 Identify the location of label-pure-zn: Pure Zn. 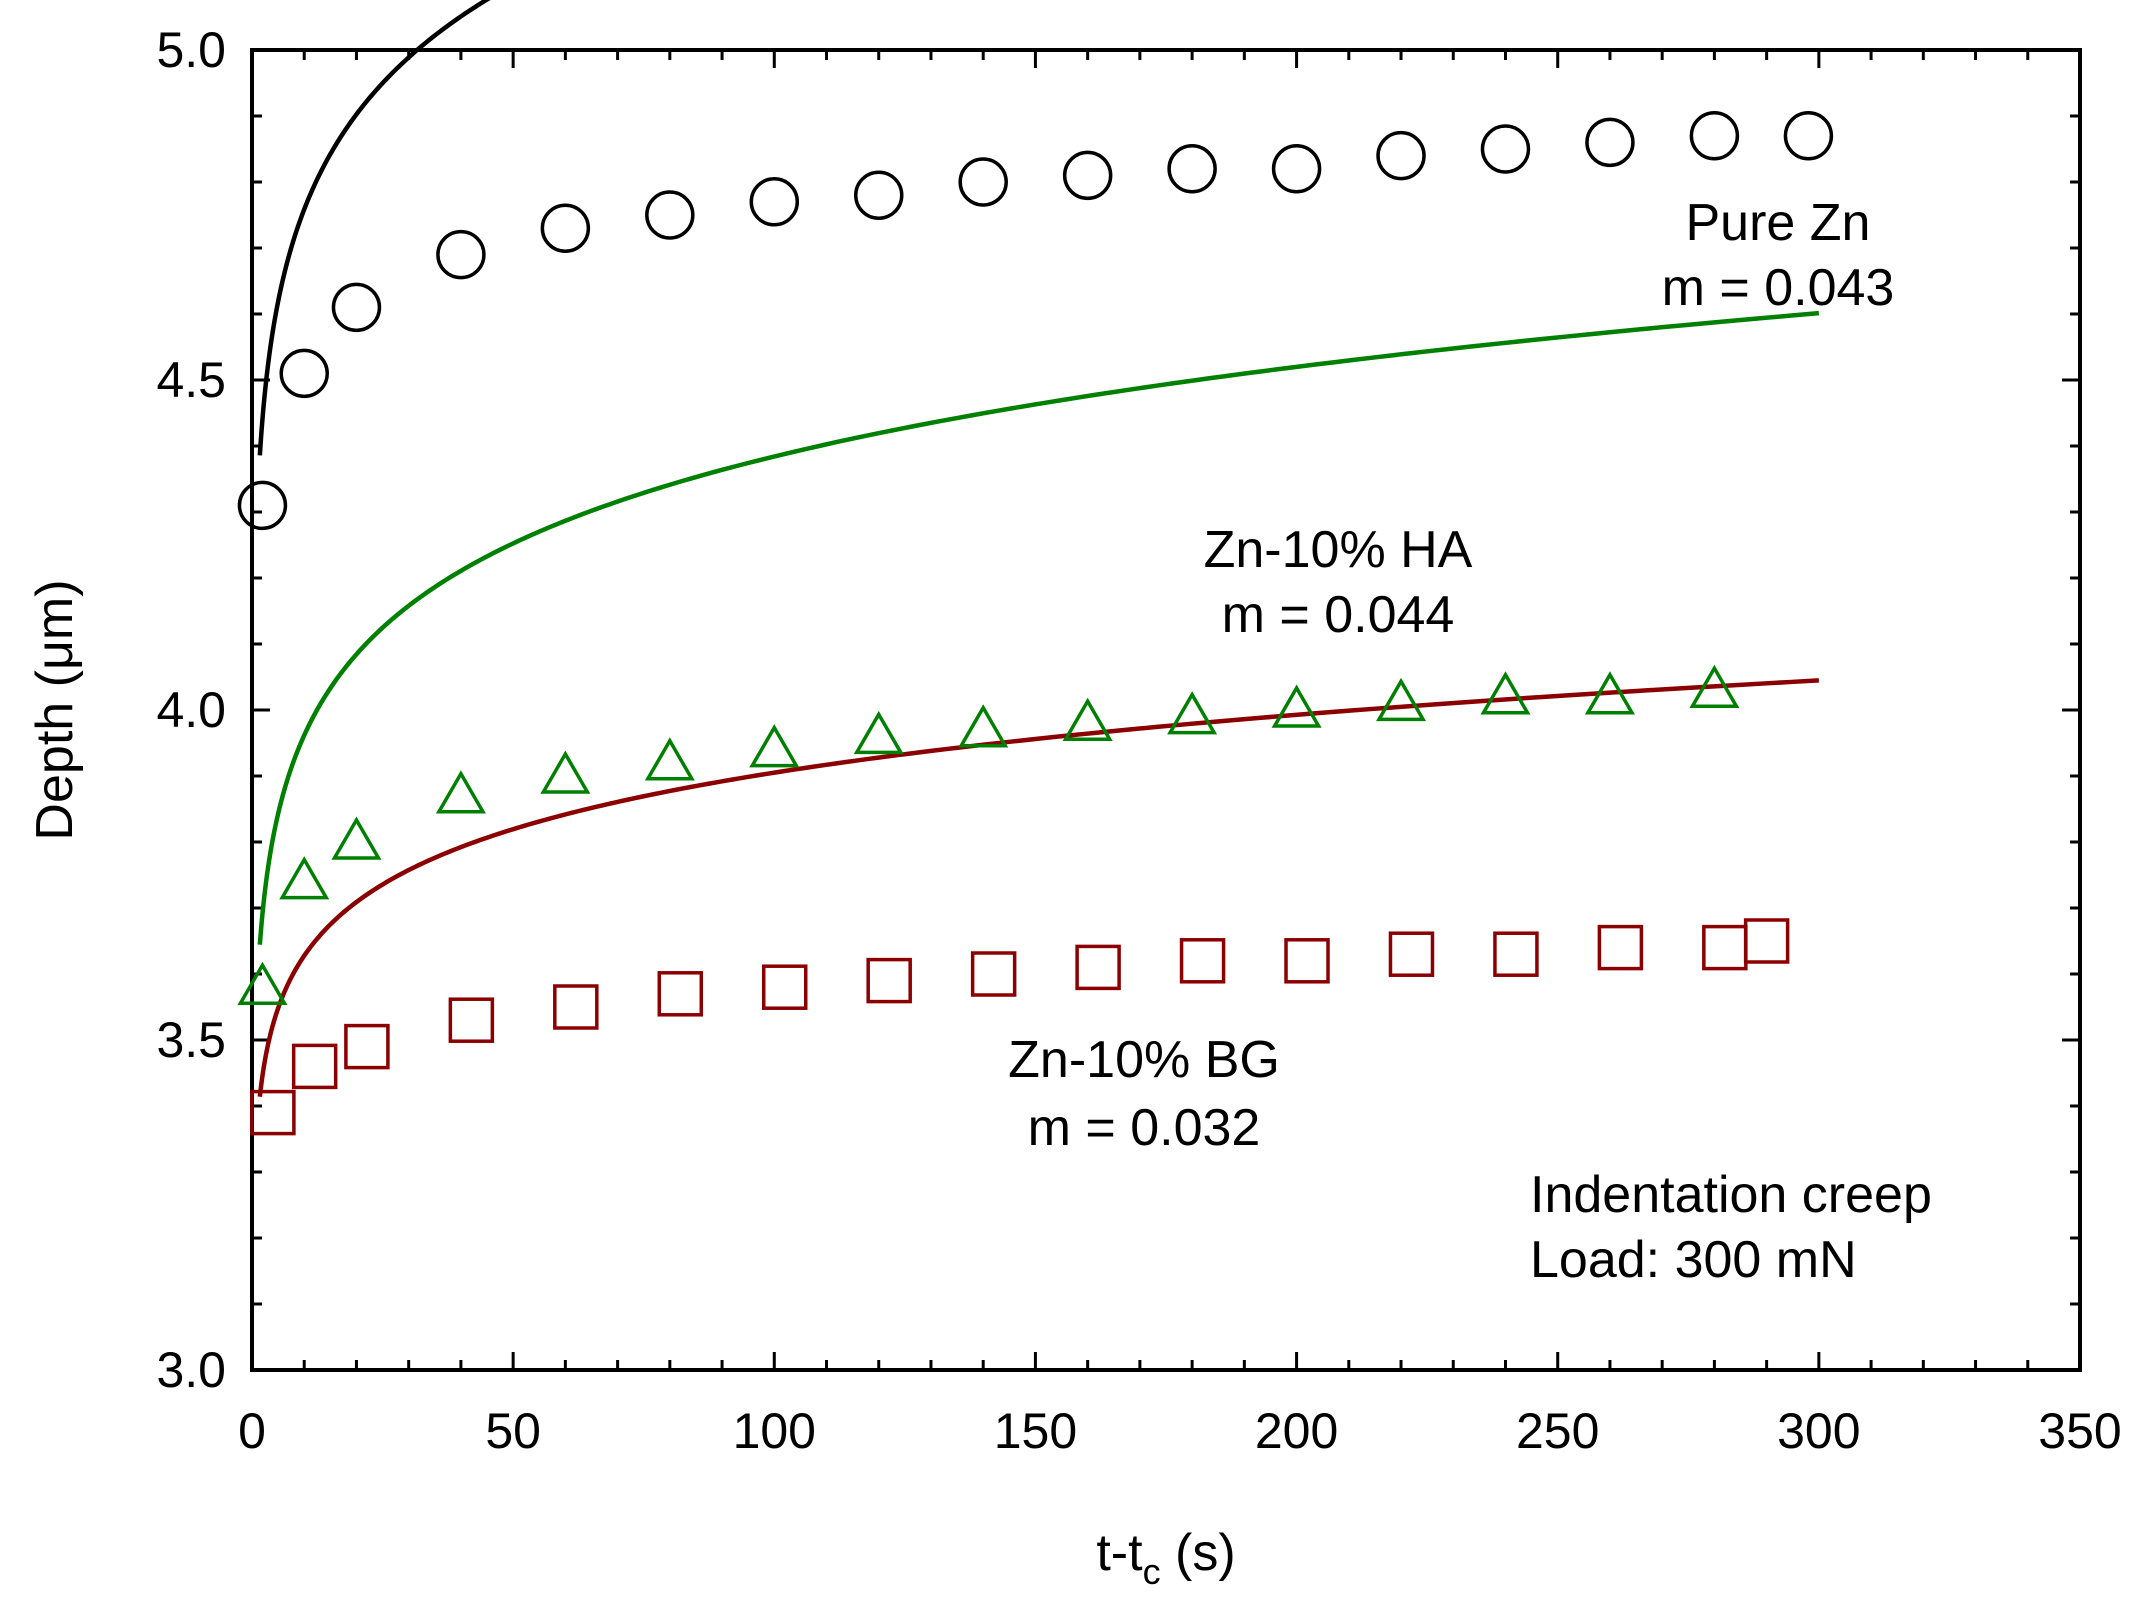
(1778, 223).